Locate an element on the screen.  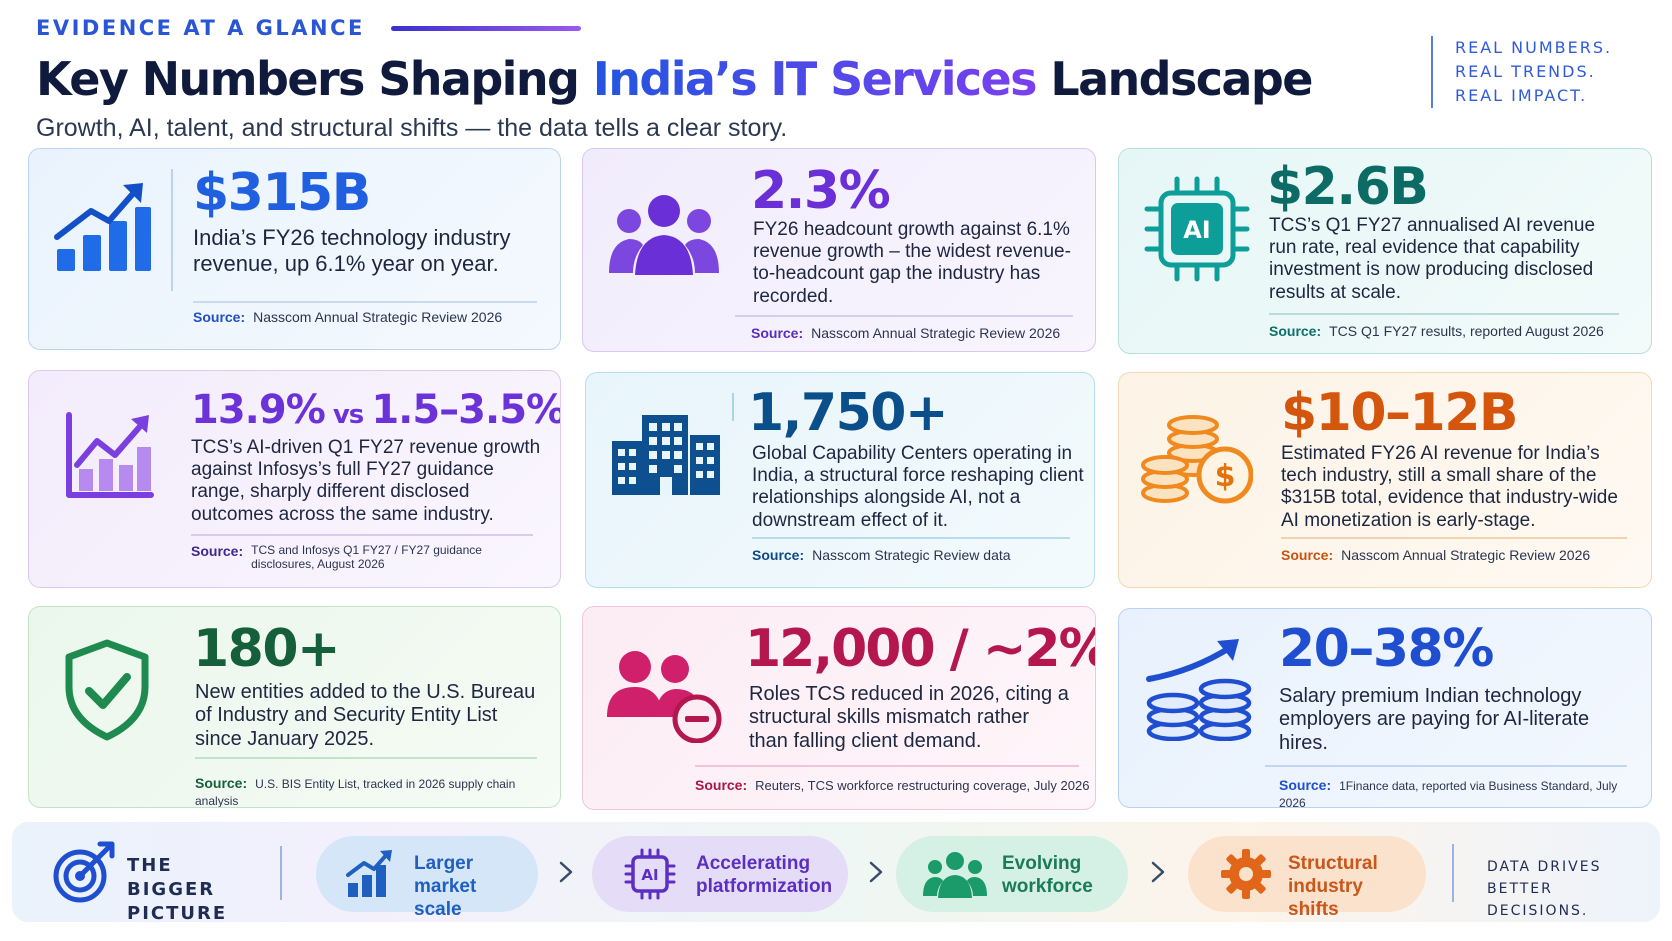
svg-text: AI is located at coordinates (649, 875).